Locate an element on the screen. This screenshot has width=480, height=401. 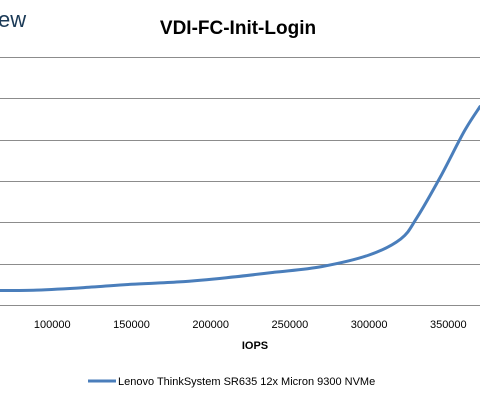
chart-title: VDI-FC-Init-Login is located at coordinates (238, 28).